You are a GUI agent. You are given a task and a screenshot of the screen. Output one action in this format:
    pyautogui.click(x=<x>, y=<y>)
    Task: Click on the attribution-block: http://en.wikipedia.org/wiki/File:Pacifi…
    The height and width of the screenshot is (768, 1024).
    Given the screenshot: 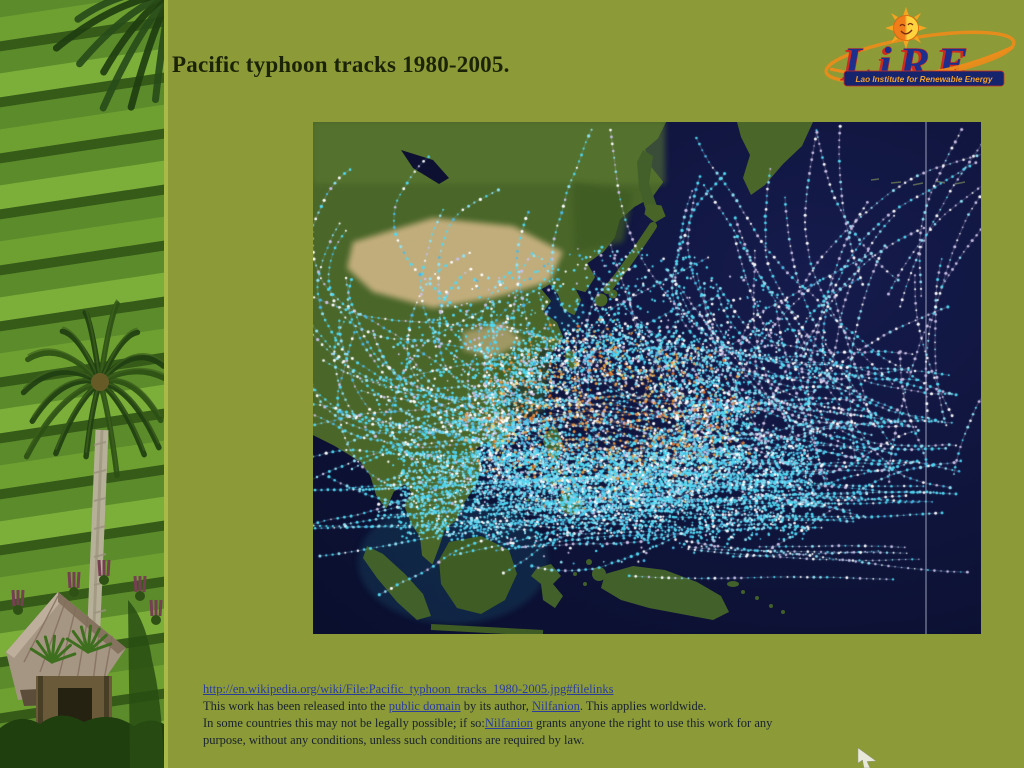 What is the action you would take?
    pyautogui.click(x=528, y=715)
    